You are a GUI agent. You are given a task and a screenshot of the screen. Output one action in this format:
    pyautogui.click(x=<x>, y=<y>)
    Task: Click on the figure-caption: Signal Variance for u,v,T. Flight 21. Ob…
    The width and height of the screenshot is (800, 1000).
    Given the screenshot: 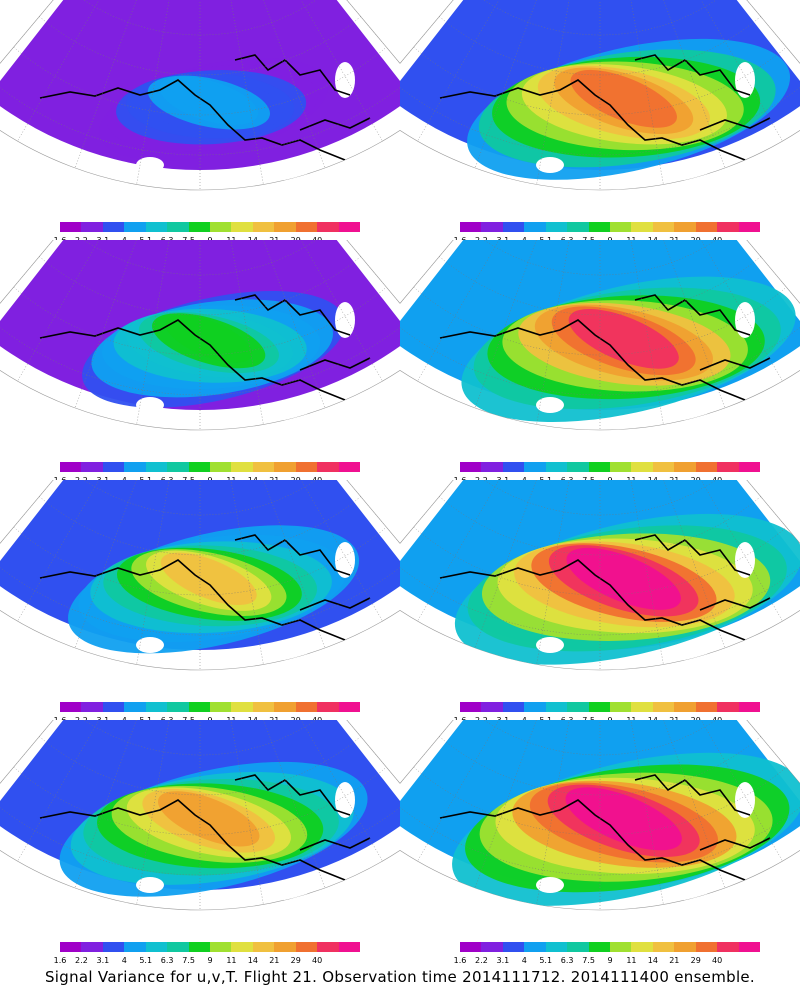 What is the action you would take?
    pyautogui.click(x=400, y=977)
    